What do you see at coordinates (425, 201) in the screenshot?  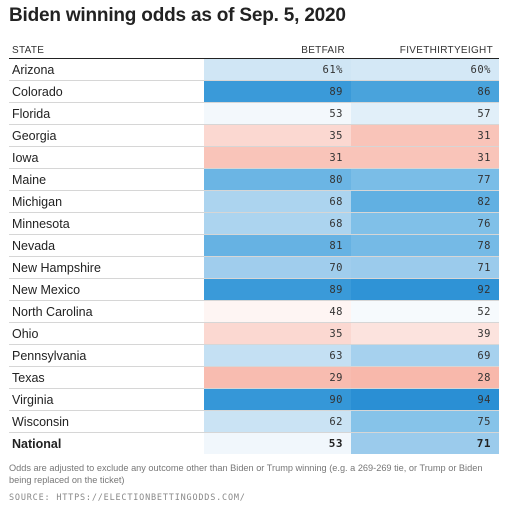 I see `fivethirtyeight-value-cell: 82` at bounding box center [425, 201].